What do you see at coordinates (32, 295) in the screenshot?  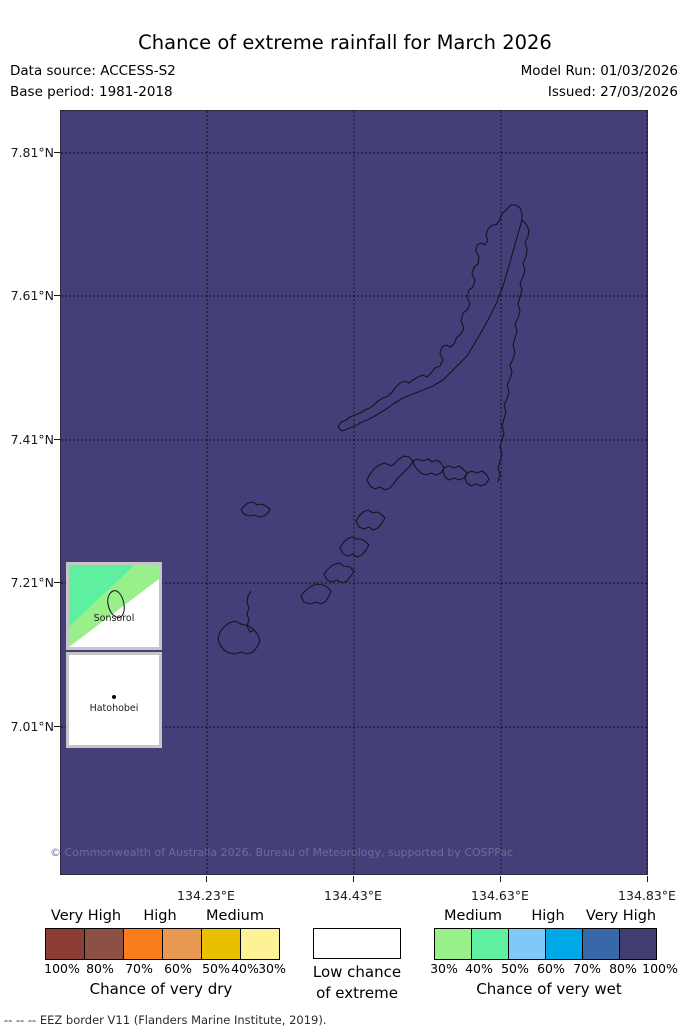 I see `y-axis-label: 7.61°N` at bounding box center [32, 295].